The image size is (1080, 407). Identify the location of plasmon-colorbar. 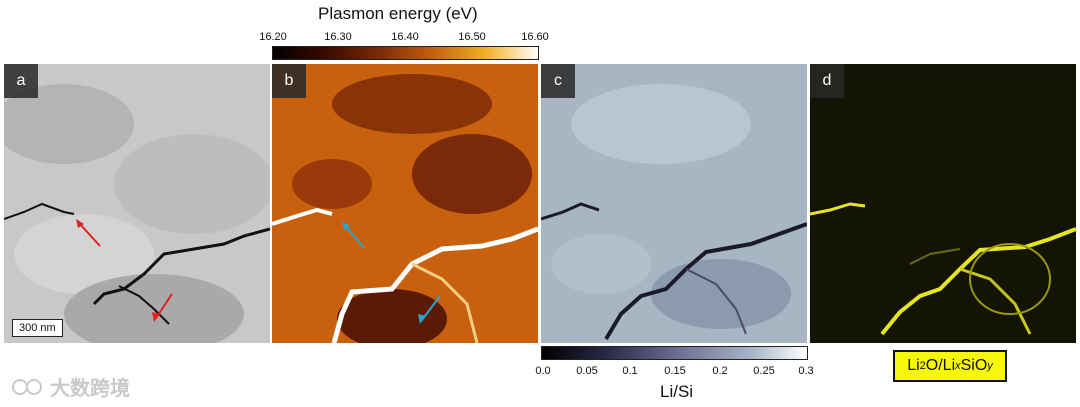
(405, 53).